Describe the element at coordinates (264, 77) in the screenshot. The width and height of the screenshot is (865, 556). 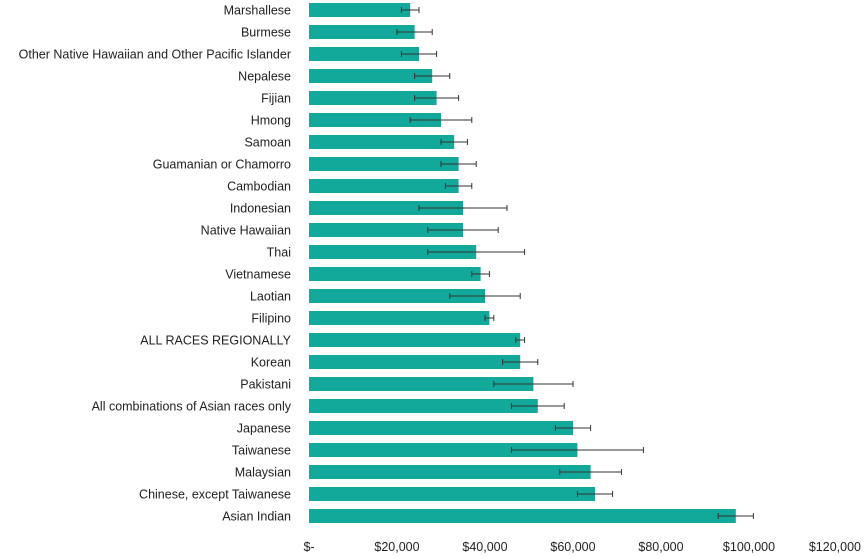
I see `category-label: Nepalese` at that location.